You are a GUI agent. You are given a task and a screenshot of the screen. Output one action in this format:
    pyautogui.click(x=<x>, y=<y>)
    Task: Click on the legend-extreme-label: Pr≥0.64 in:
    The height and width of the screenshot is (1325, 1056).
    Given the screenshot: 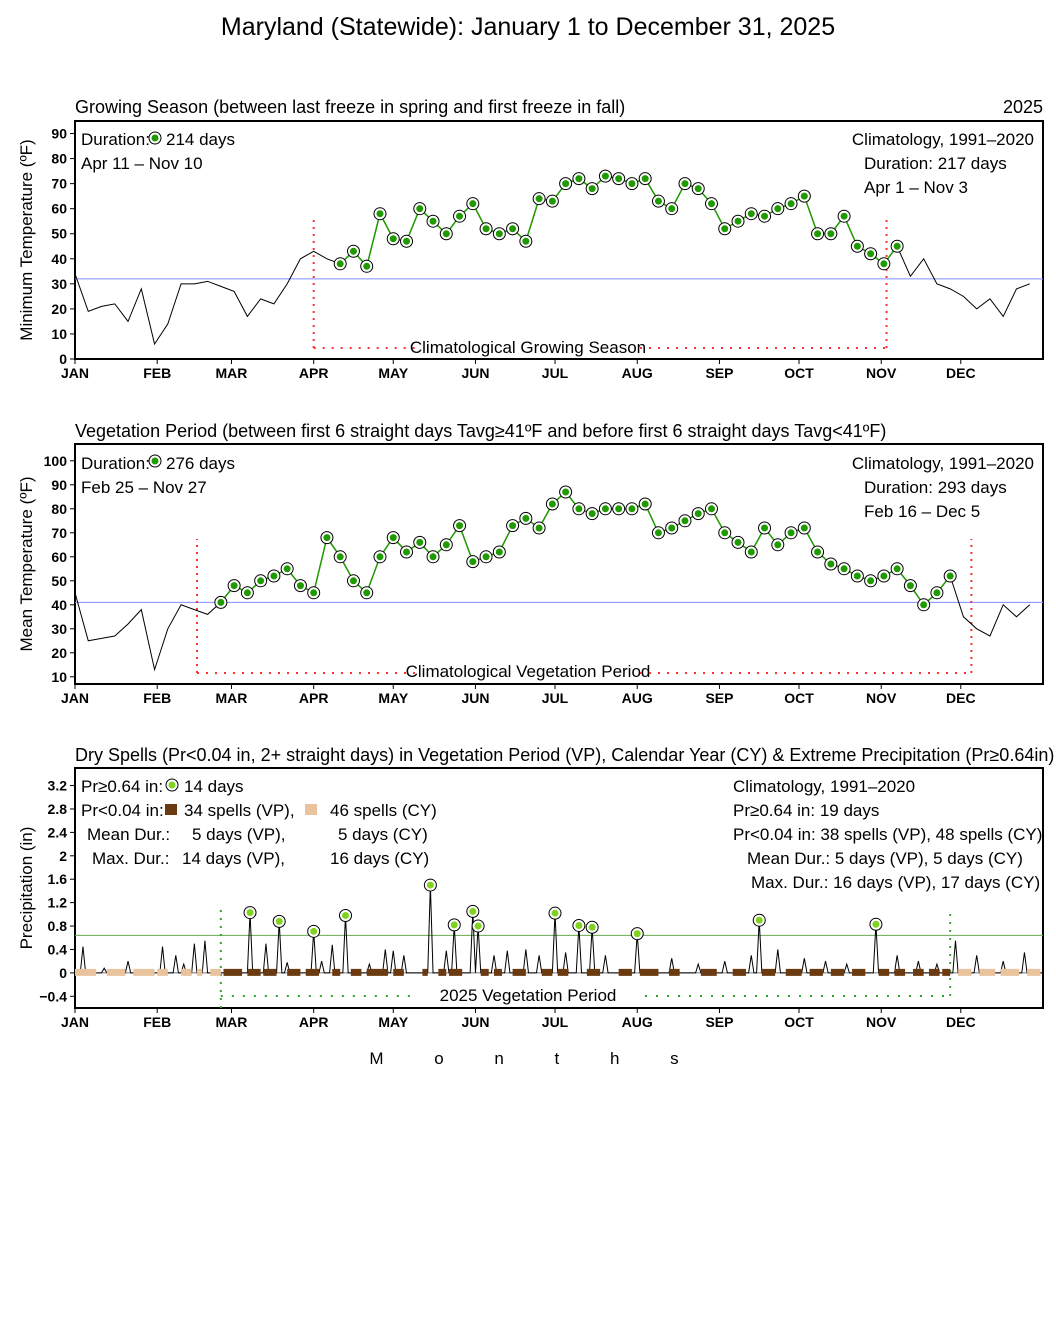 What is the action you would take?
    pyautogui.click(x=122, y=786)
    